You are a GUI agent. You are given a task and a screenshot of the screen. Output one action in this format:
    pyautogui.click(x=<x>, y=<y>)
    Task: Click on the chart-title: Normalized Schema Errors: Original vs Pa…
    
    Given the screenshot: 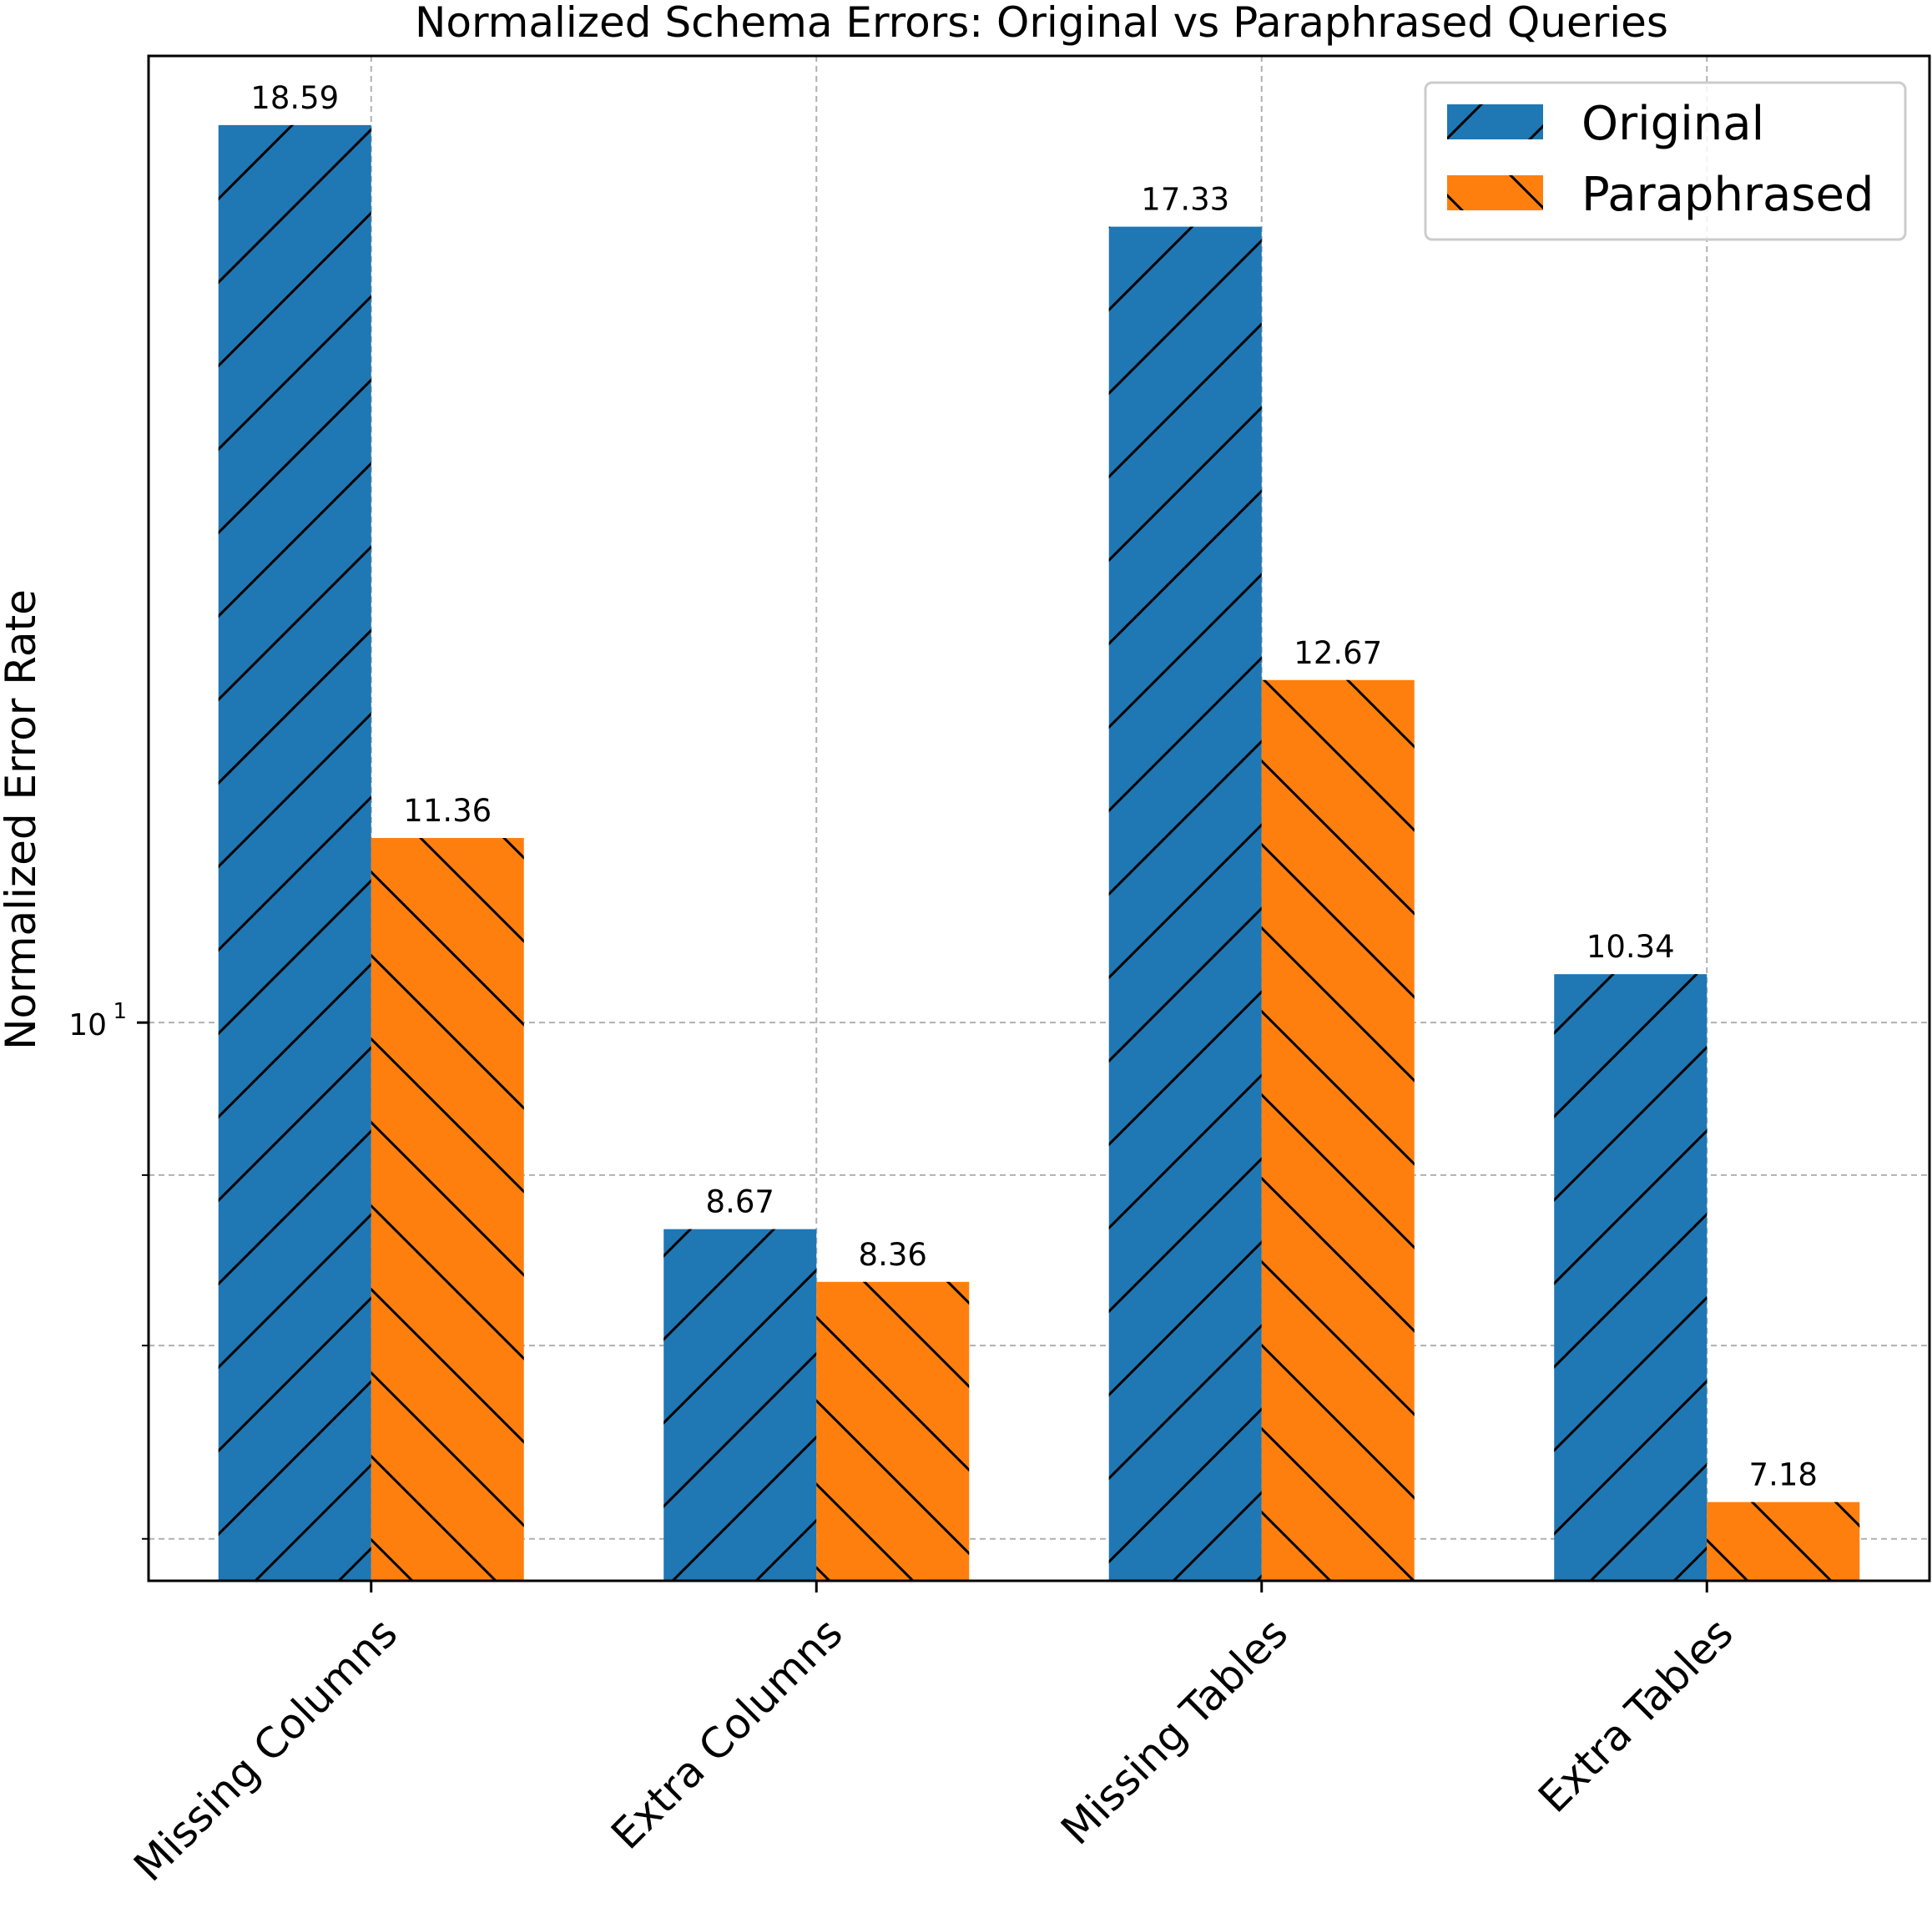 What is the action you would take?
    pyautogui.click(x=1042, y=23)
    